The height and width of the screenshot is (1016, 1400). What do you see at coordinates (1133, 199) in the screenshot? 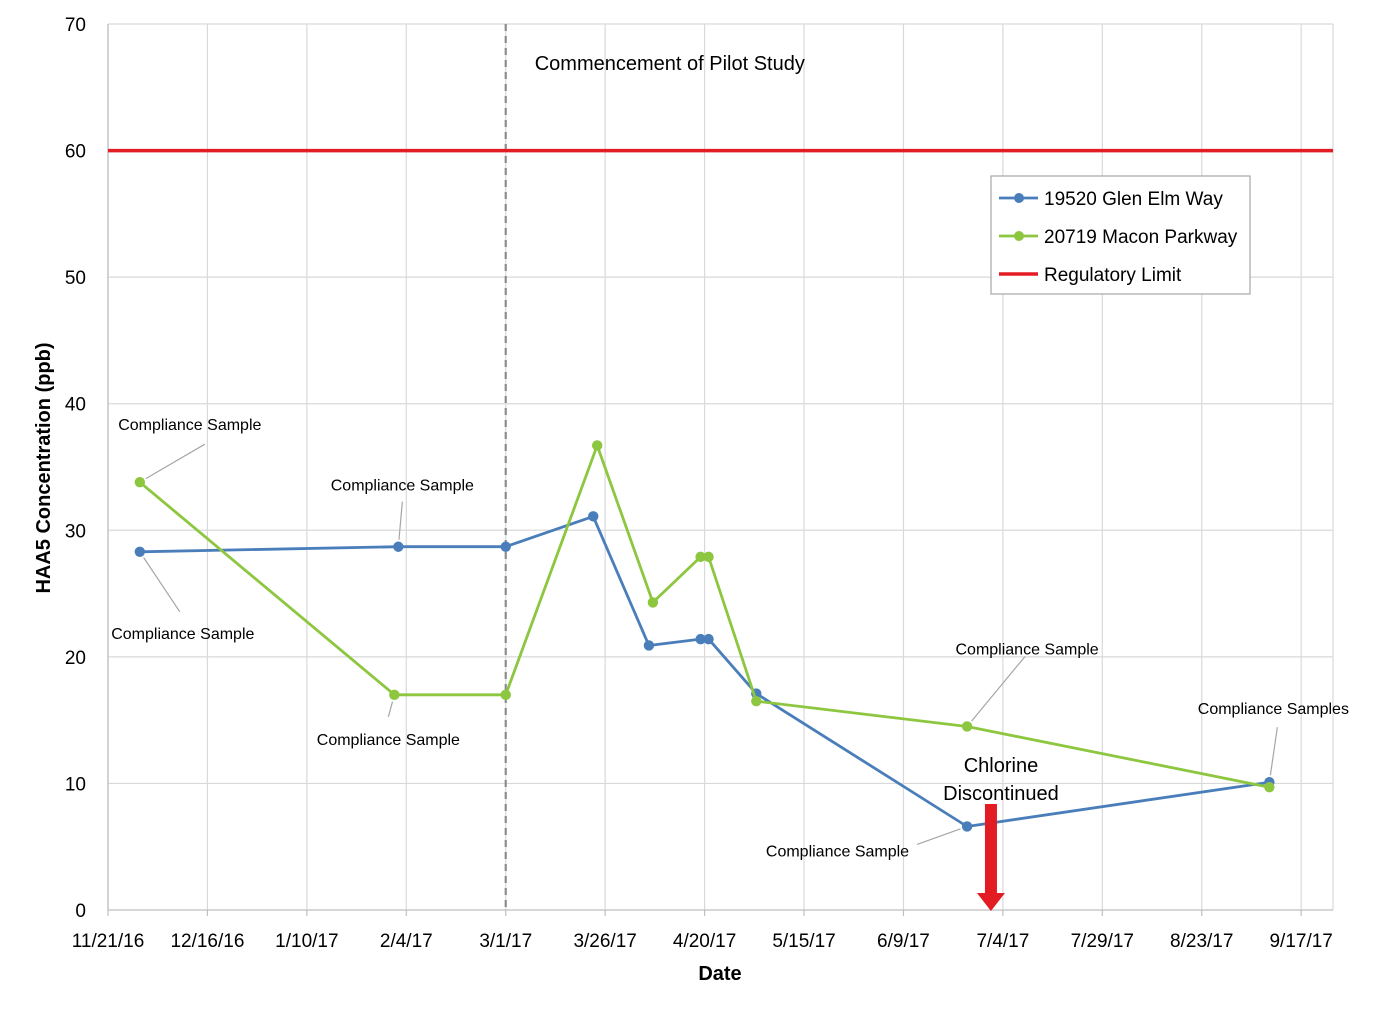
I see `legend-label: 19520 Glen Elm Way` at bounding box center [1133, 199].